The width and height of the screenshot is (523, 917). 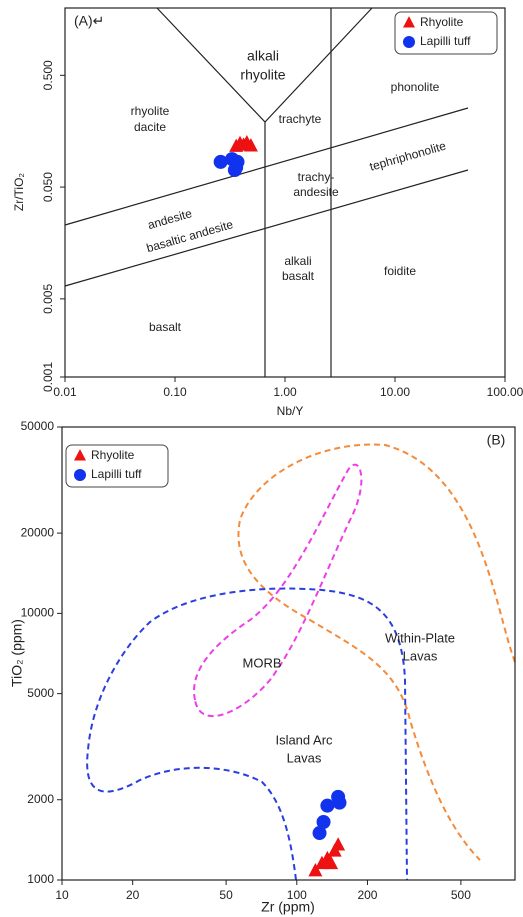 What do you see at coordinates (395, 392) in the screenshot?
I see `x-tick-label: 10.00` at bounding box center [395, 392].